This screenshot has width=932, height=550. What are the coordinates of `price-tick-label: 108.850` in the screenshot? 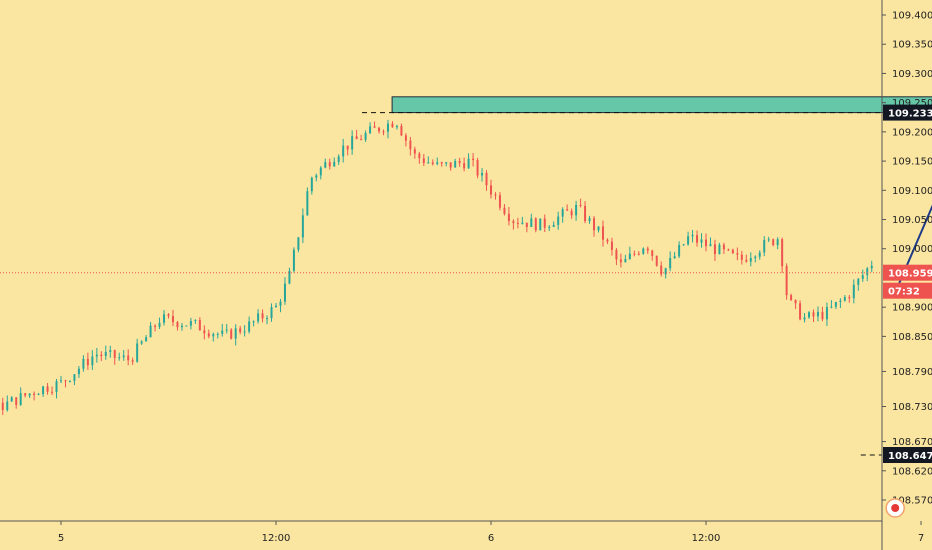 It's located at (912, 337).